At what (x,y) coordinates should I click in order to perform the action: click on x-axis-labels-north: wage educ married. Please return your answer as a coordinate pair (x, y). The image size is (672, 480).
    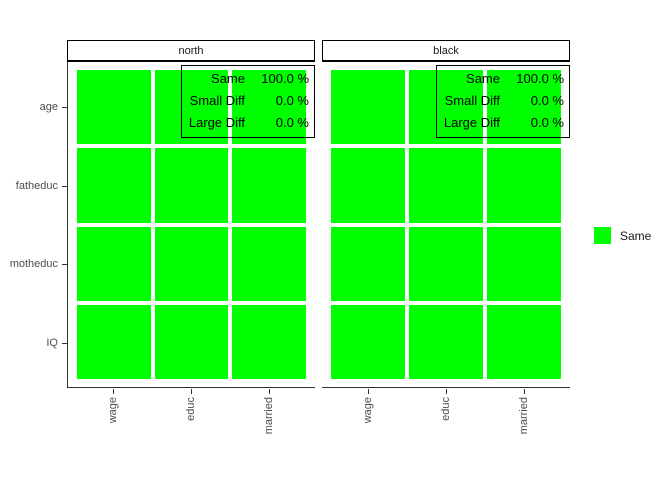
    Looking at the image, I should click on (191, 426).